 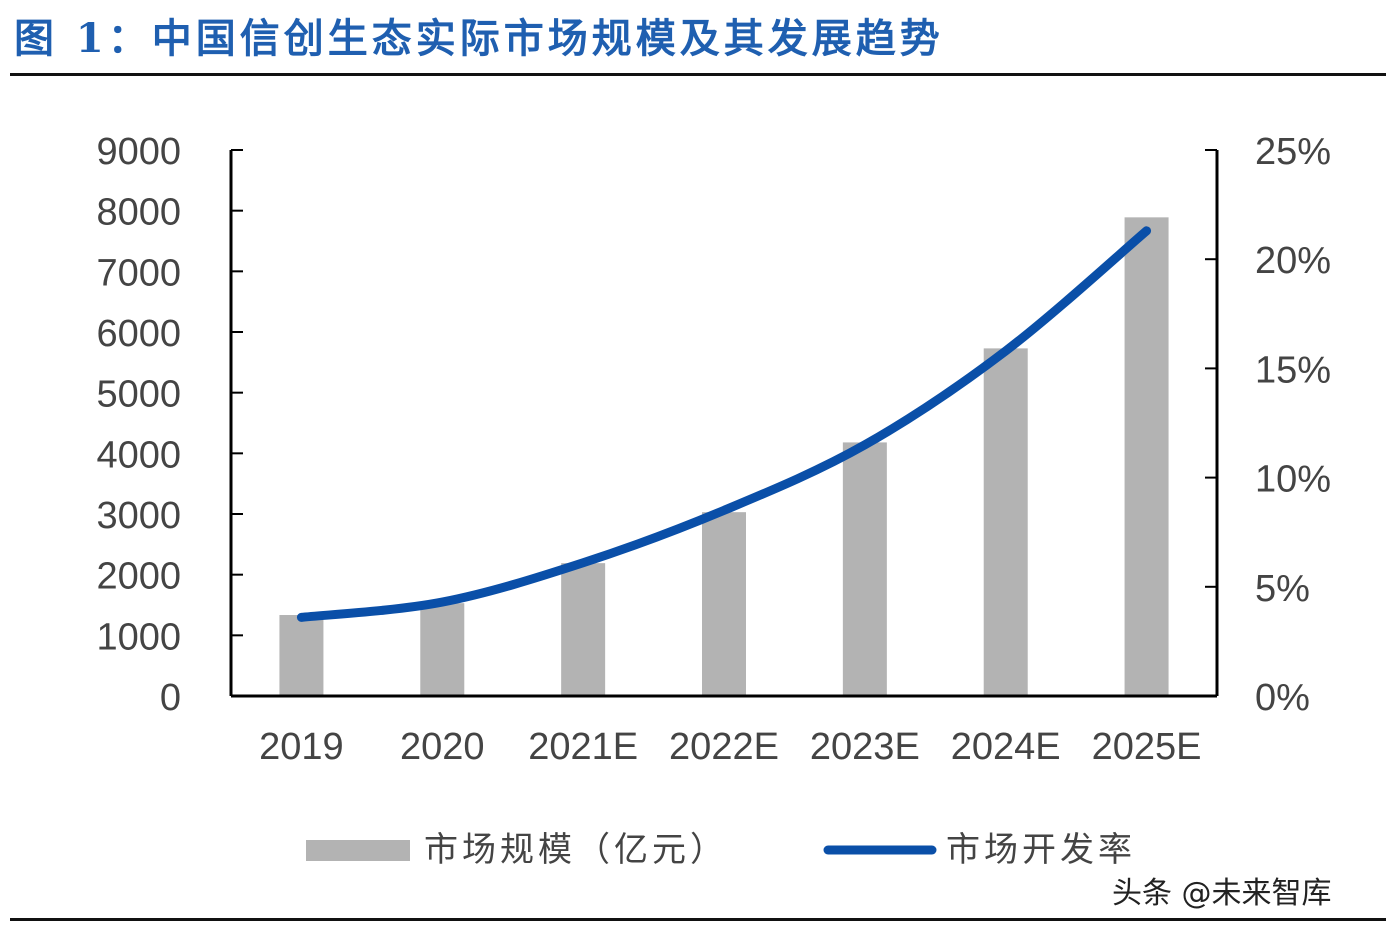 What do you see at coordinates (479, 38) in the screenshot?
I see `figure-title: 图 1：中国信创生态实际市场规模及其发展趋势` at bounding box center [479, 38].